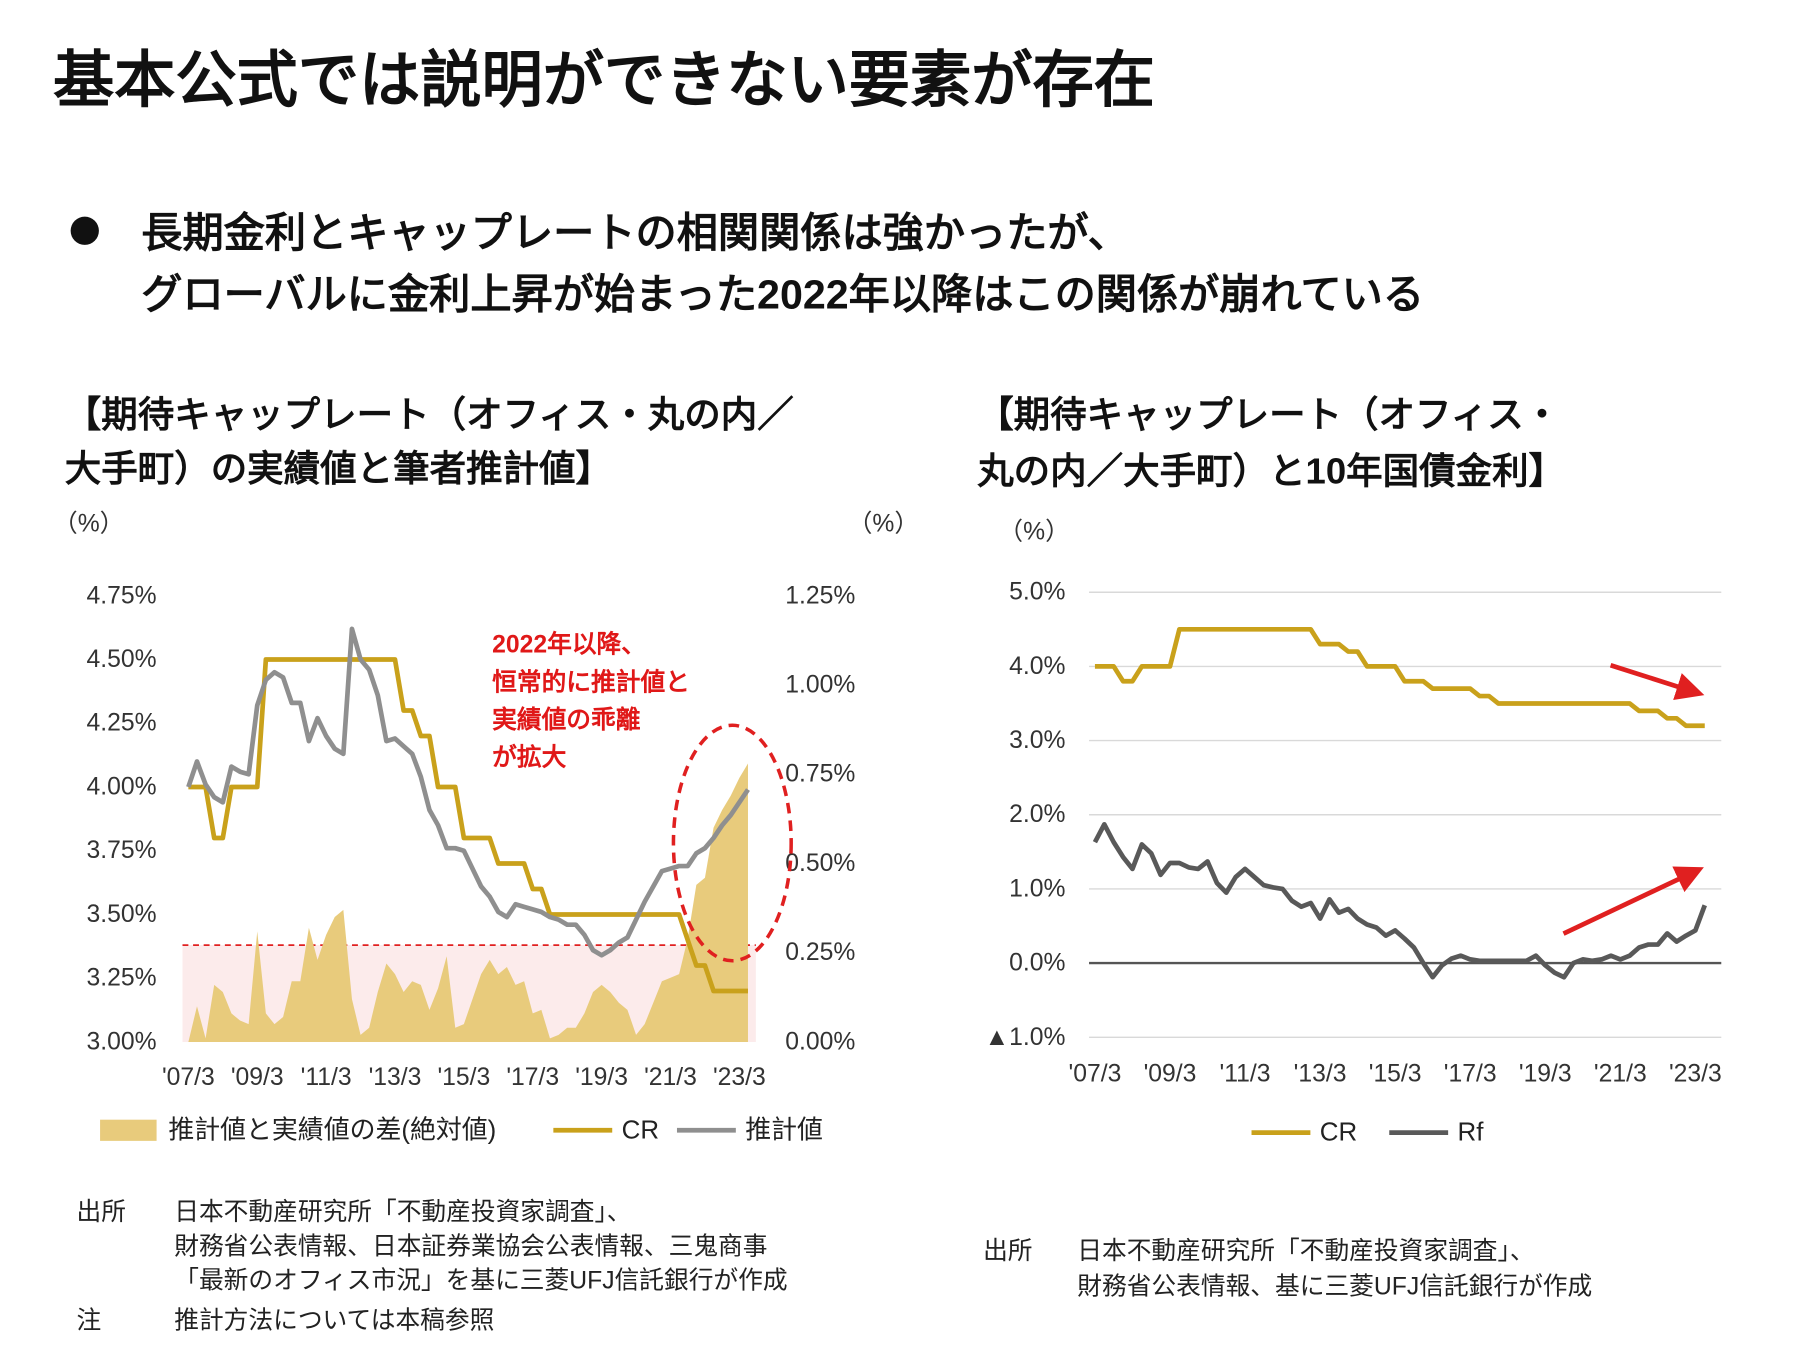 This screenshot has width=1819, height=1350. I want to click on source-line: 財務省公表情報、日本証券業協会公表情報、三鬼商事, so click(470, 1246).